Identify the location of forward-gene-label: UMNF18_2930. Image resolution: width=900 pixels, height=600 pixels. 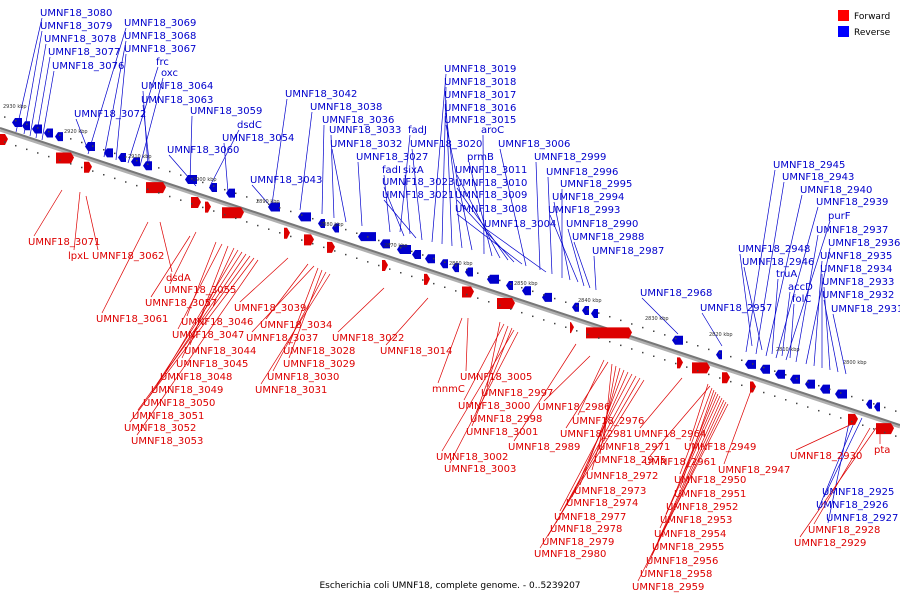
(826, 456).